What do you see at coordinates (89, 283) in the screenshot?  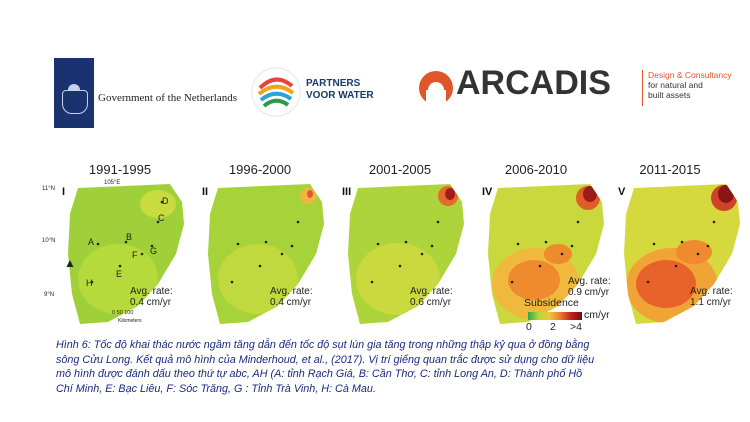 I see `well-label-h: H` at bounding box center [89, 283].